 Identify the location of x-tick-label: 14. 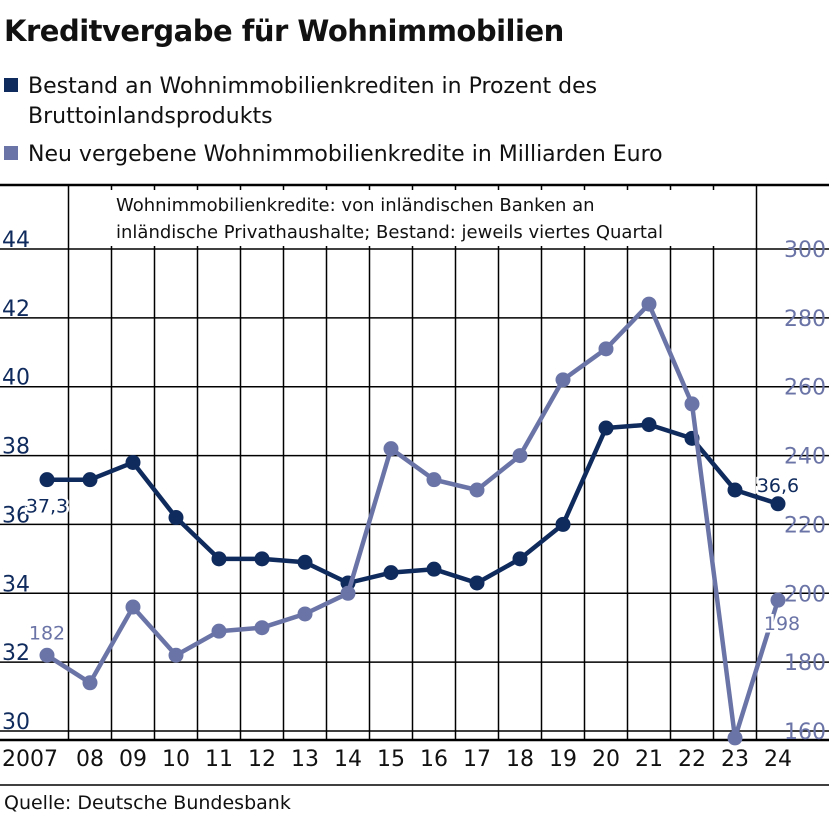
(348, 759).